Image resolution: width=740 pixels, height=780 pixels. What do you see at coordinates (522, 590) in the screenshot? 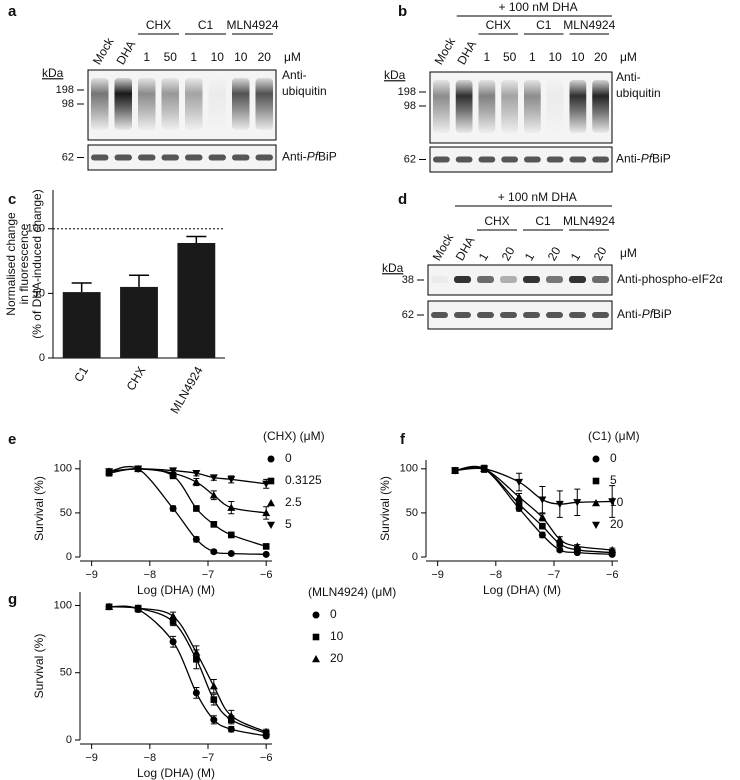
I see `x-axis-label: Log (DHA) (M)` at bounding box center [522, 590].